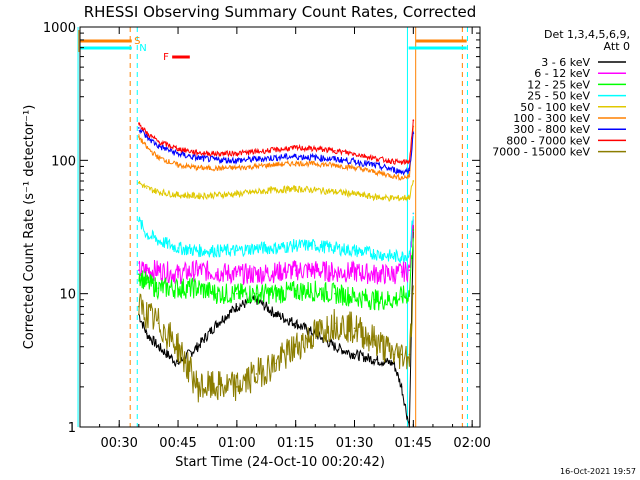  I want to click on y-axis-label: Corrected Count Rate (s⁻¹ detector⁻¹), so click(29, 227).